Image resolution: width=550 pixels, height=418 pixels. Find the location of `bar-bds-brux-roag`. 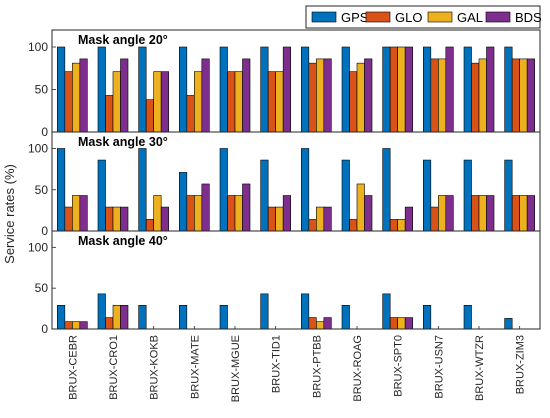

bar-bds-brux-roag is located at coordinates (368, 213).